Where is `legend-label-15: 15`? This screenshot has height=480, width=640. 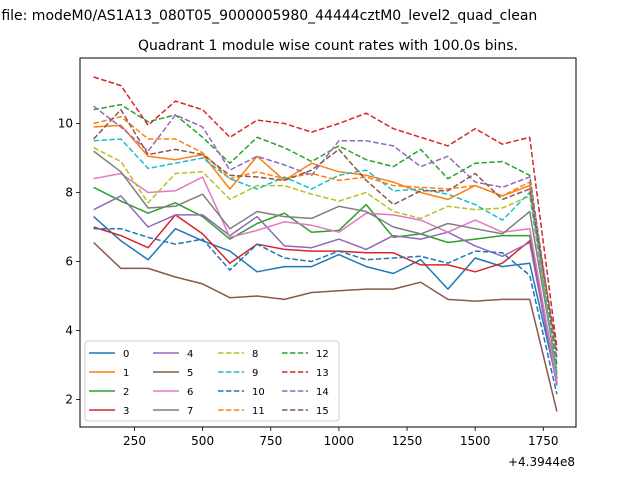 legend-label-15: 15 is located at coordinates (322, 411).